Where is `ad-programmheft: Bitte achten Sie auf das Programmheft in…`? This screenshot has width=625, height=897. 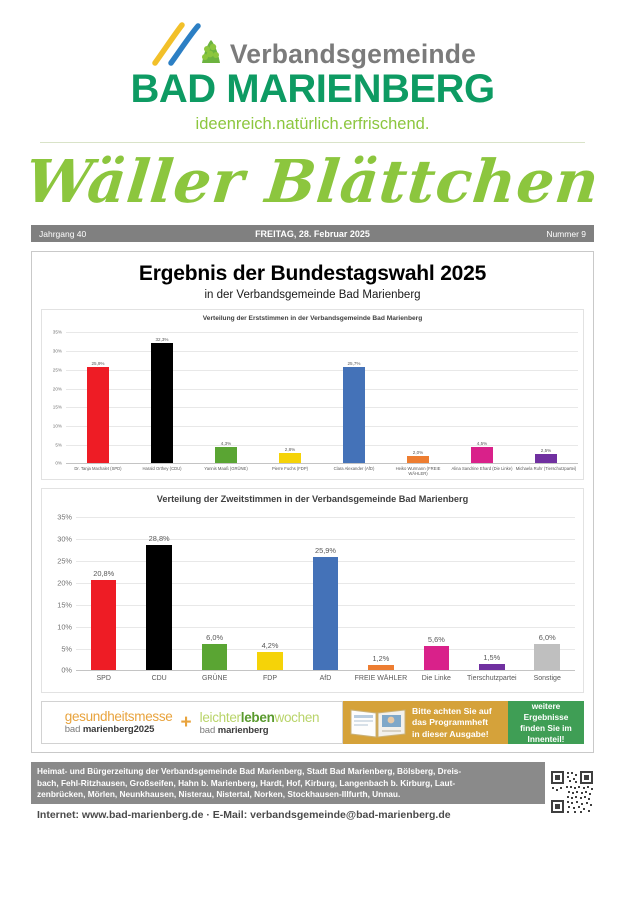
ad-programmheft: Bitte achten Sie auf das Programmheft in… is located at coordinates (425, 723).